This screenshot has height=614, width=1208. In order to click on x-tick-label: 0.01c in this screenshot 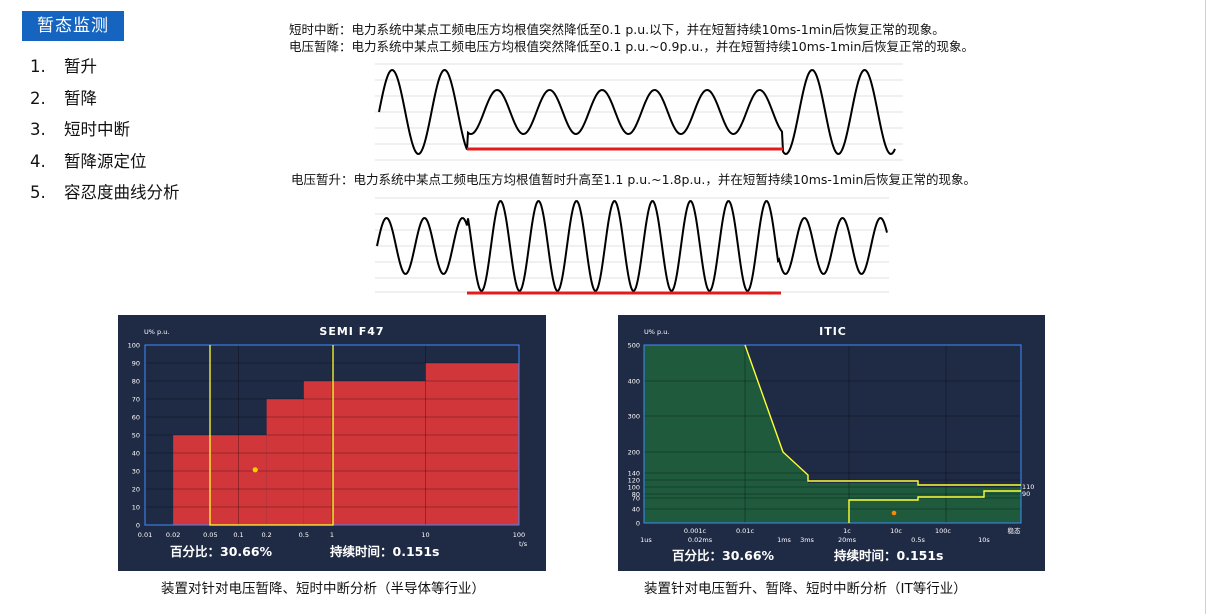, I will do `click(745, 531)`.